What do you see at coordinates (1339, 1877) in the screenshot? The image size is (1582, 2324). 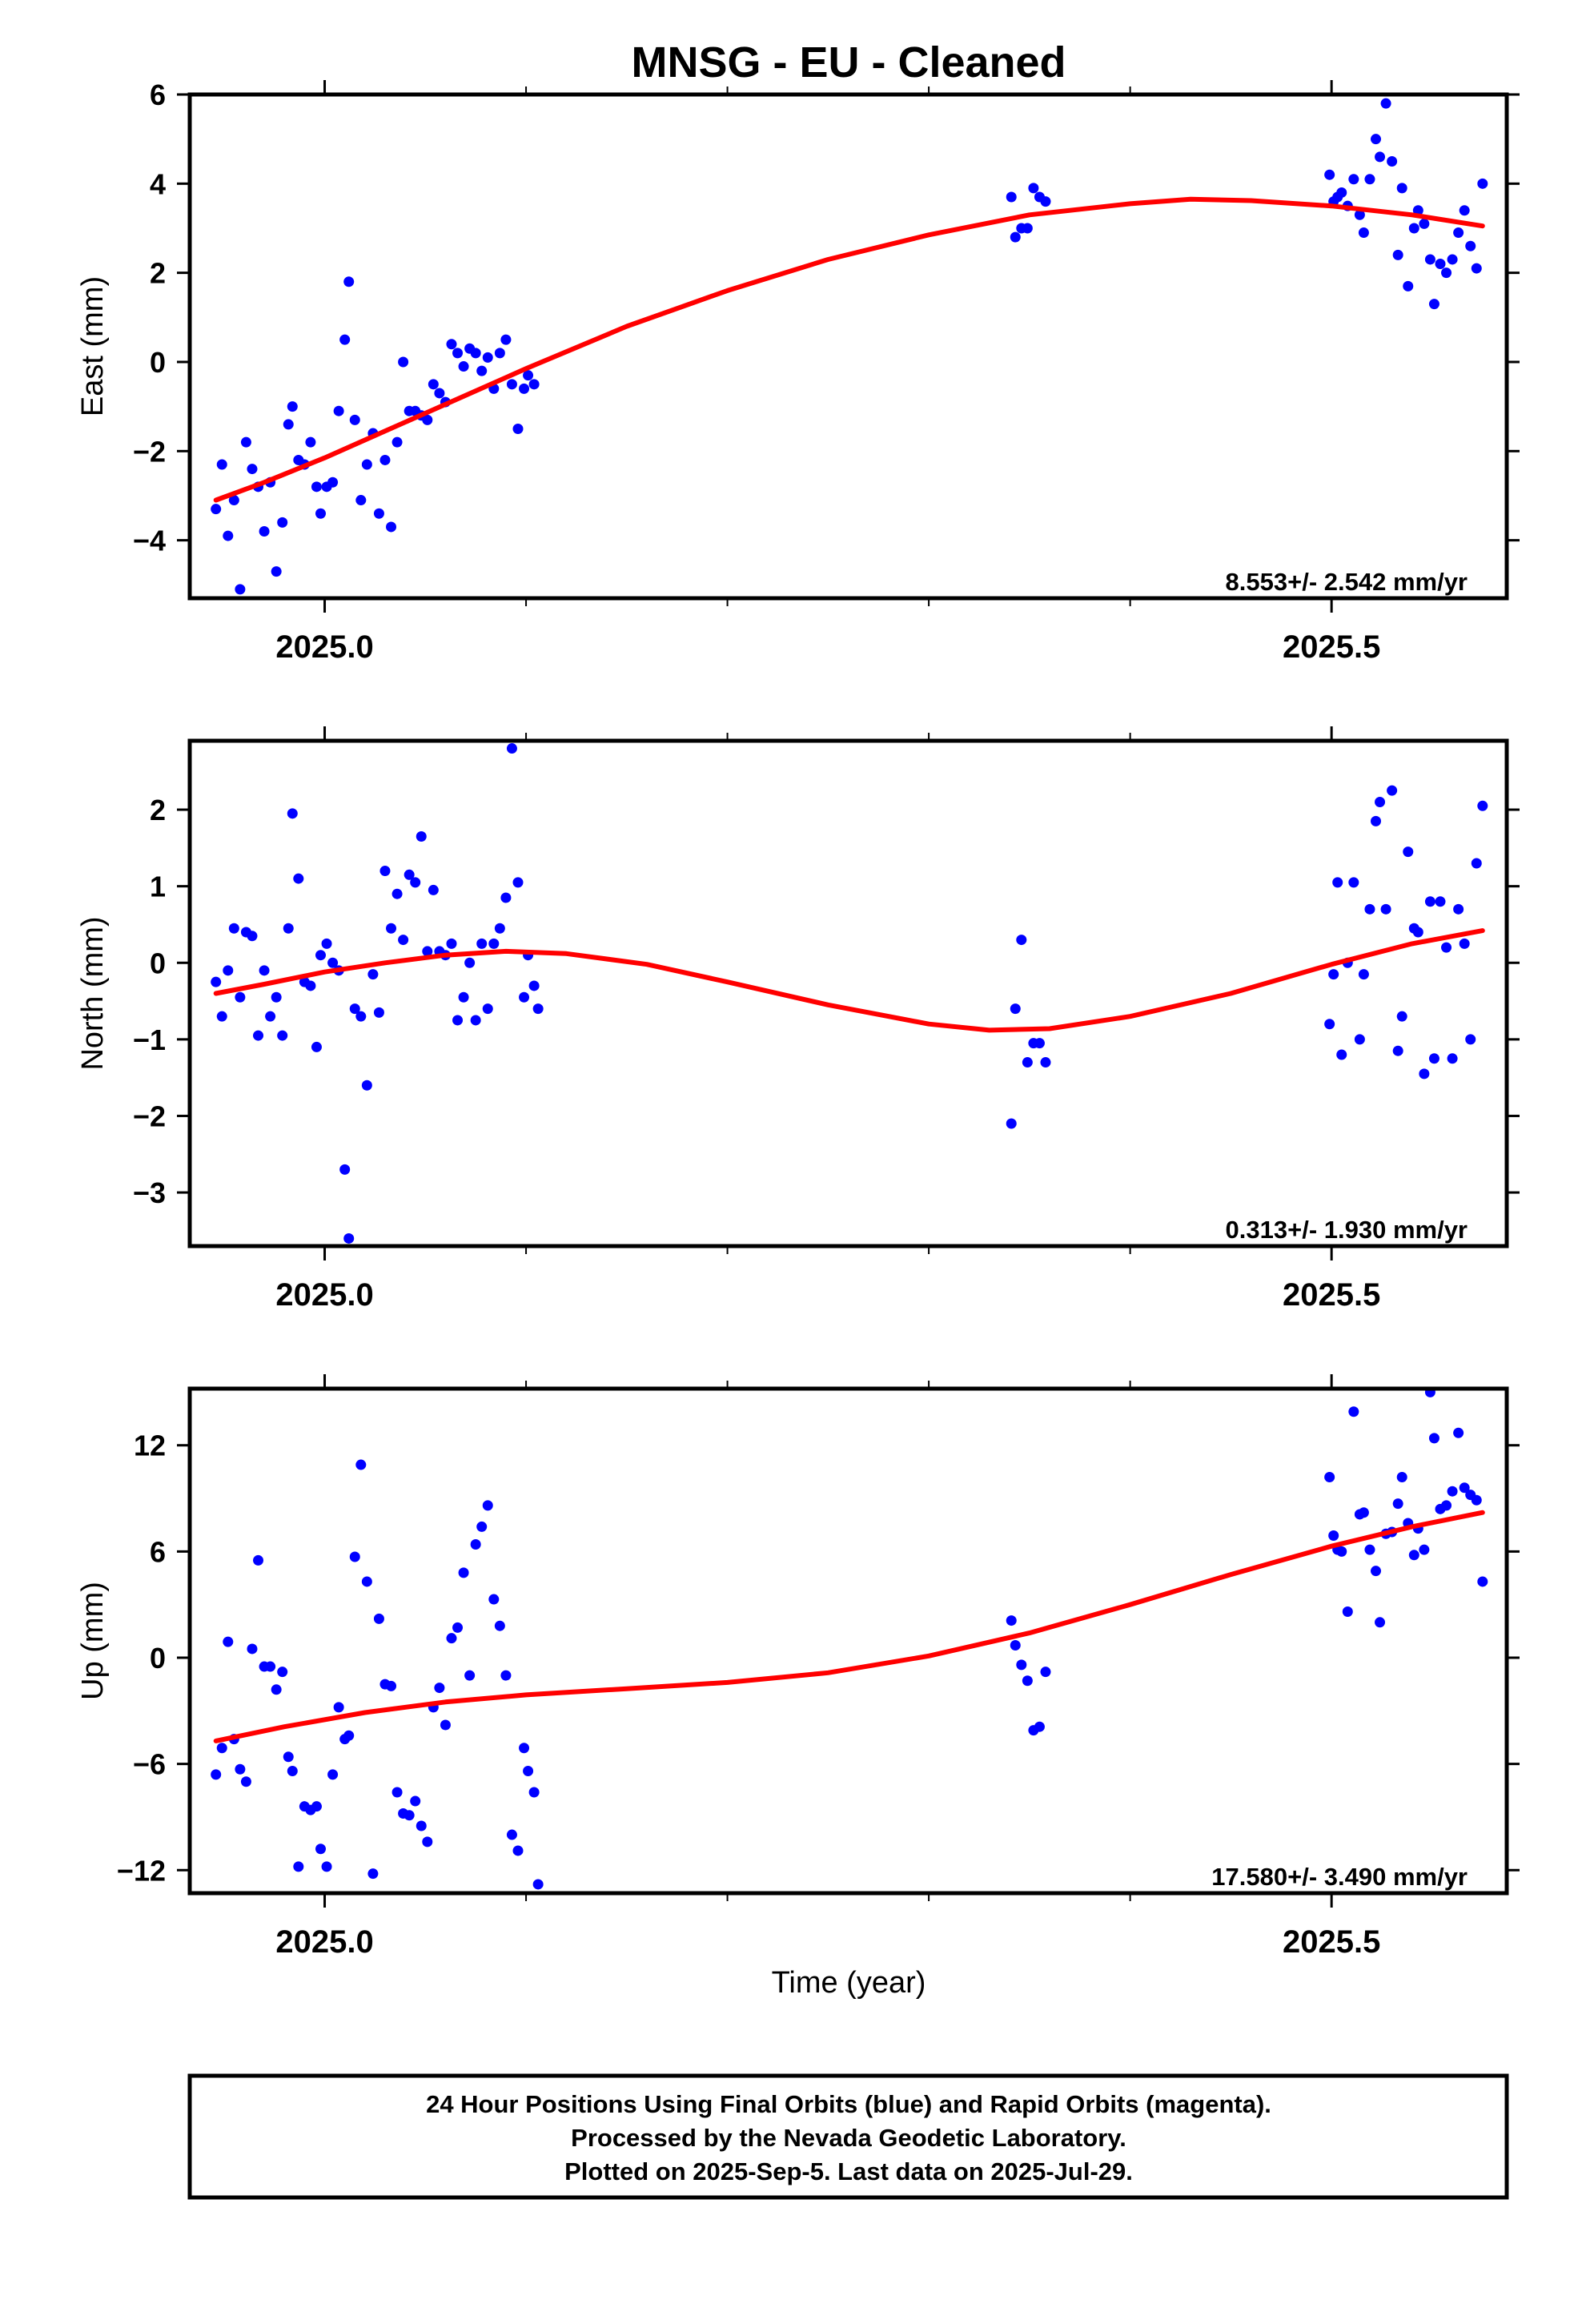 I see `up-rate-annotation: 17.580+/- 3.490 mm/yr` at bounding box center [1339, 1877].